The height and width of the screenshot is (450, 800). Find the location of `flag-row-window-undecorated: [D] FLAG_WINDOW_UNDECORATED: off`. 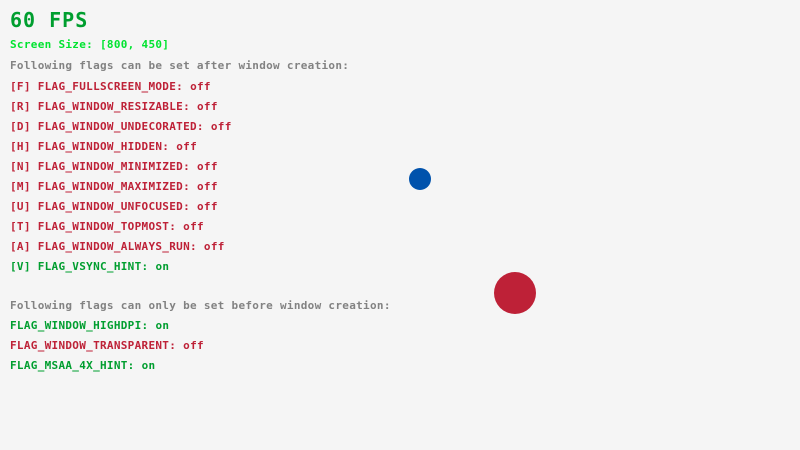

flag-row-window-undecorated: [D] FLAG_WINDOW_UNDECORATED: off is located at coordinates (121, 130).